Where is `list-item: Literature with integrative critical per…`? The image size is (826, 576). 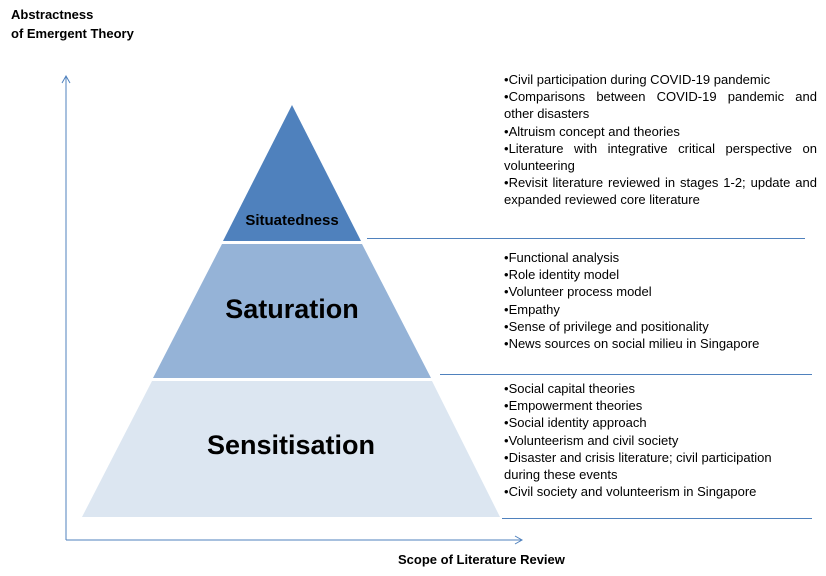 list-item: Literature with integrative critical per… is located at coordinates (660, 157).